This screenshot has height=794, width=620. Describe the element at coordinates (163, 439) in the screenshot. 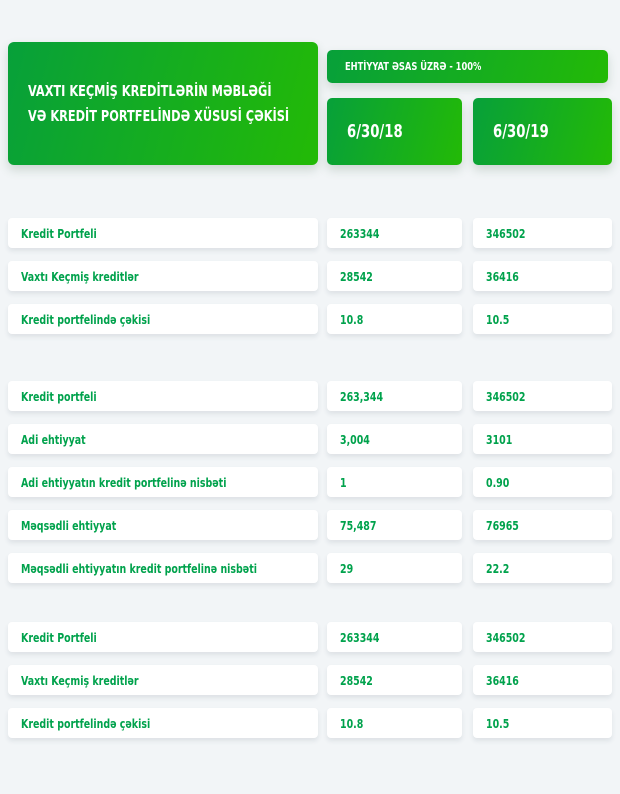

I see `row-label: Adi ehtiyyat` at that location.